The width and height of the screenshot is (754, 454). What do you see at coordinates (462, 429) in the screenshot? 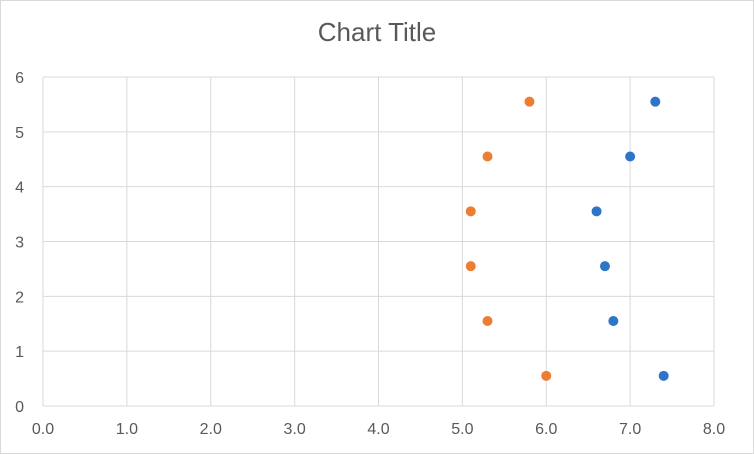
I see `x-tick-label: 5.0` at bounding box center [462, 429].